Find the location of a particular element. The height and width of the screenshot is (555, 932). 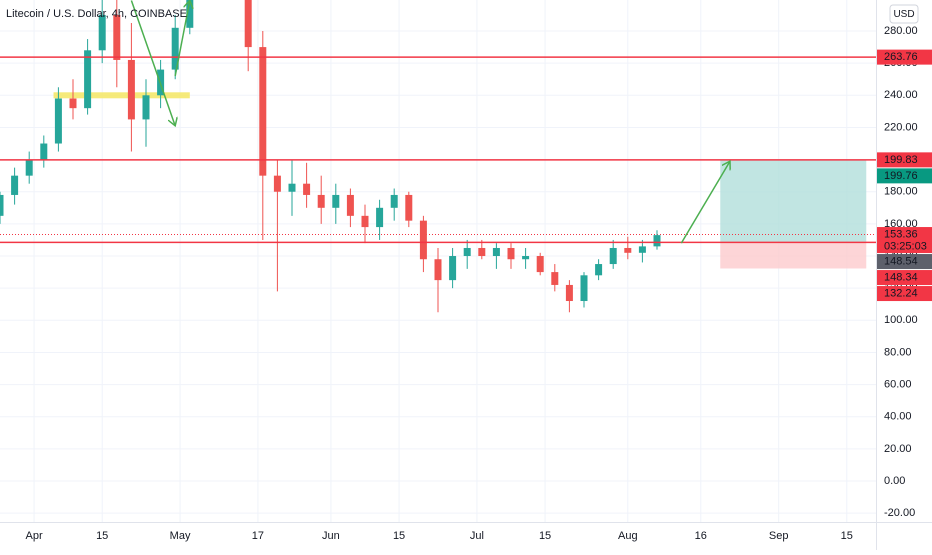

currency-label: USD is located at coordinates (903, 14).